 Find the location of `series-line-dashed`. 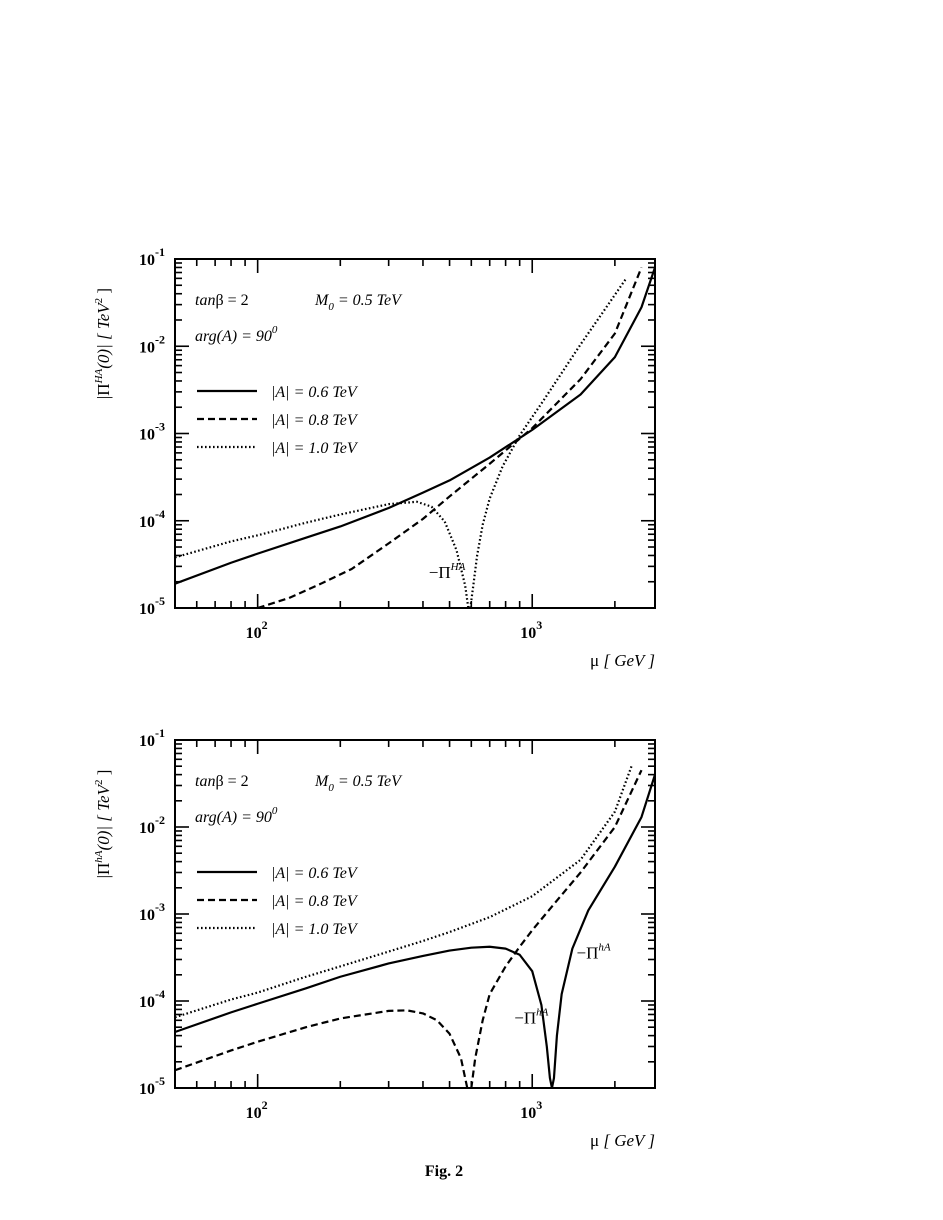

series-line-dashed is located at coordinates (450, 437).